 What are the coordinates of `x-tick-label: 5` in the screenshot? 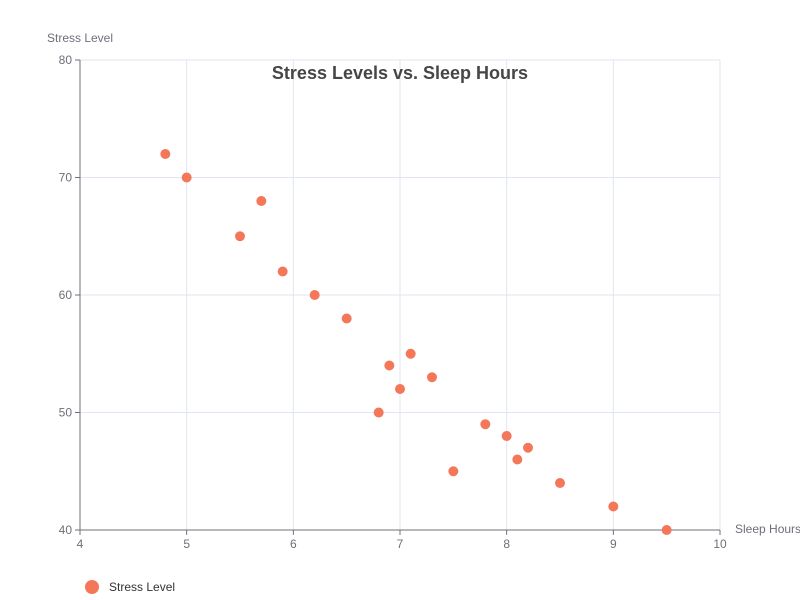 It's located at (186, 544).